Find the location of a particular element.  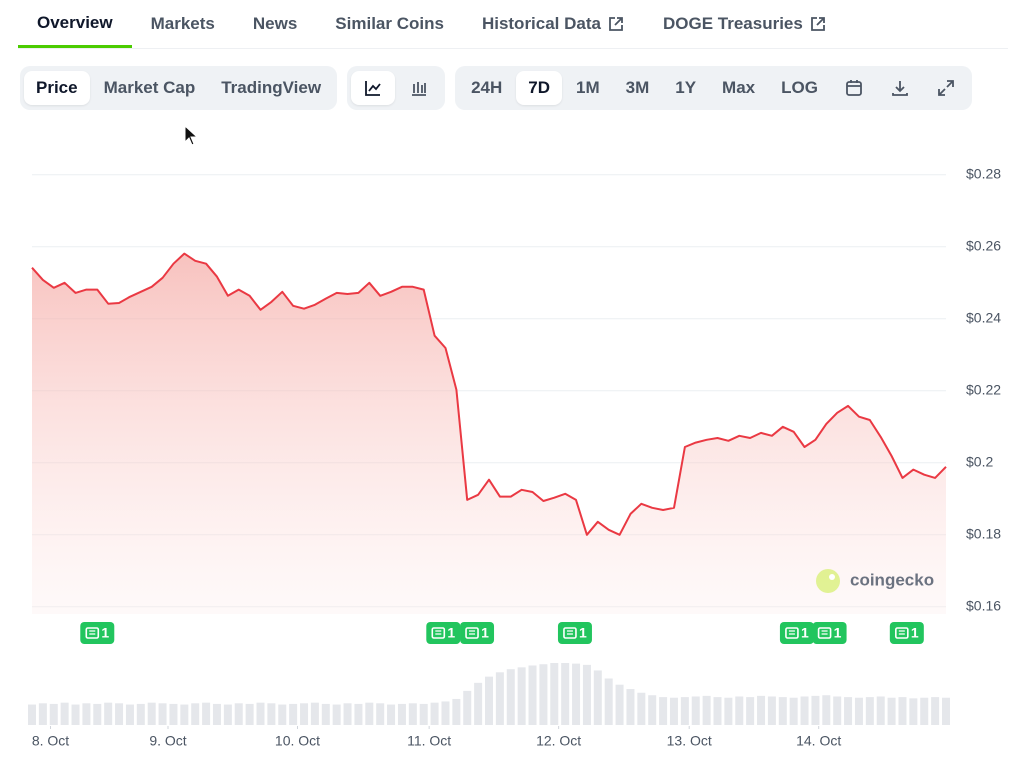

watermark-text: coingecko is located at coordinates (892, 579).